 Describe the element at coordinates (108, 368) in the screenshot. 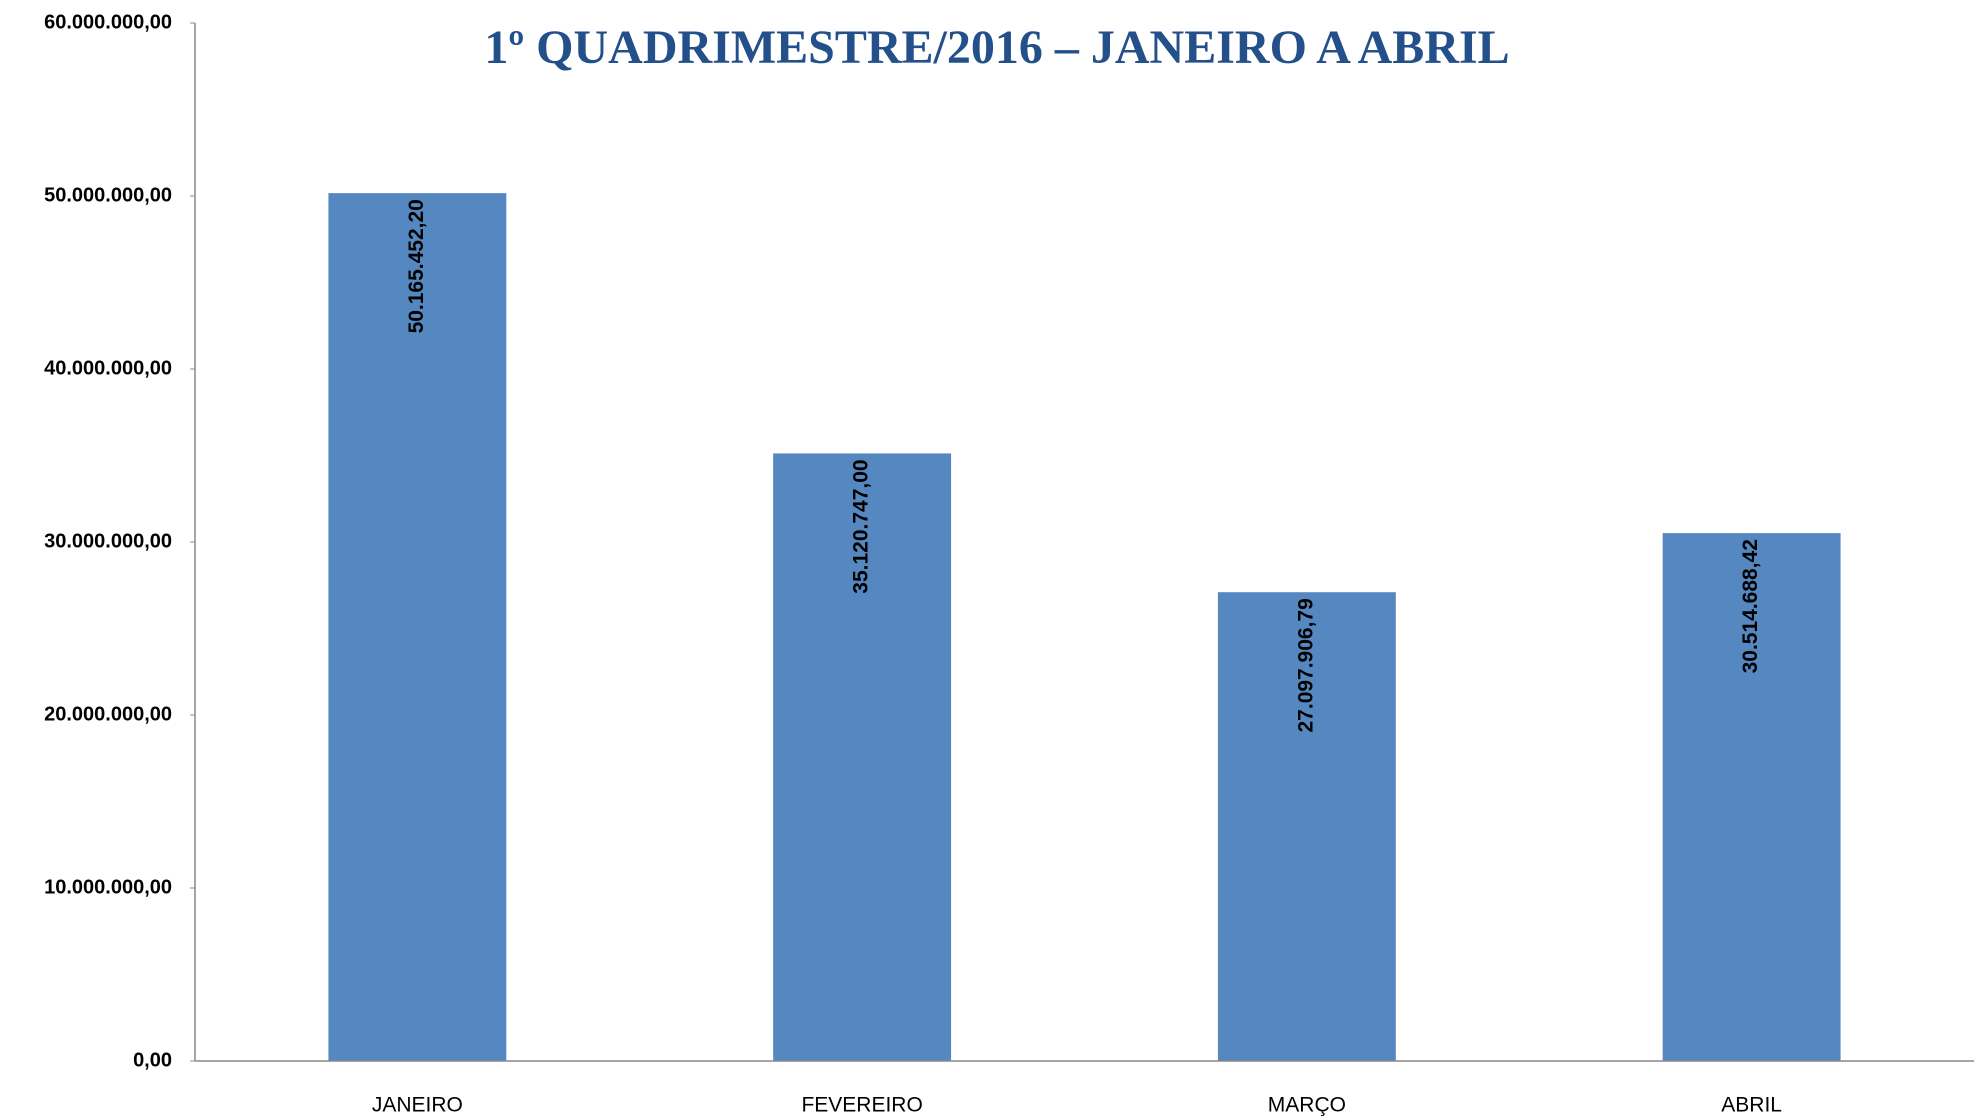

I see `y-tick-label: 40.000.000,00` at that location.